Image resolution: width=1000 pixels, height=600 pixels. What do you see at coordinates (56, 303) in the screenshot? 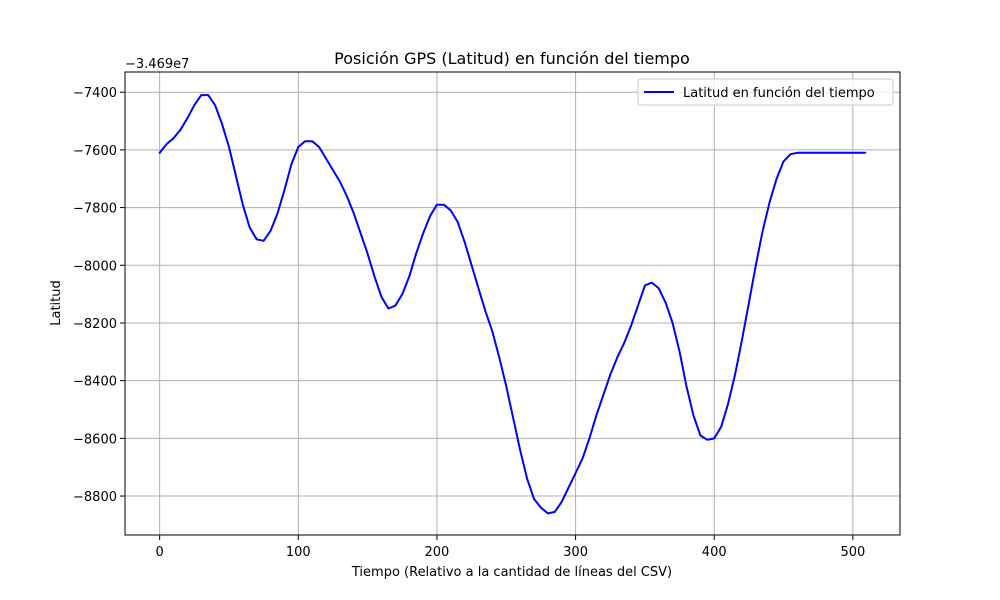
I see `y-axis-label: Latitud` at bounding box center [56, 303].